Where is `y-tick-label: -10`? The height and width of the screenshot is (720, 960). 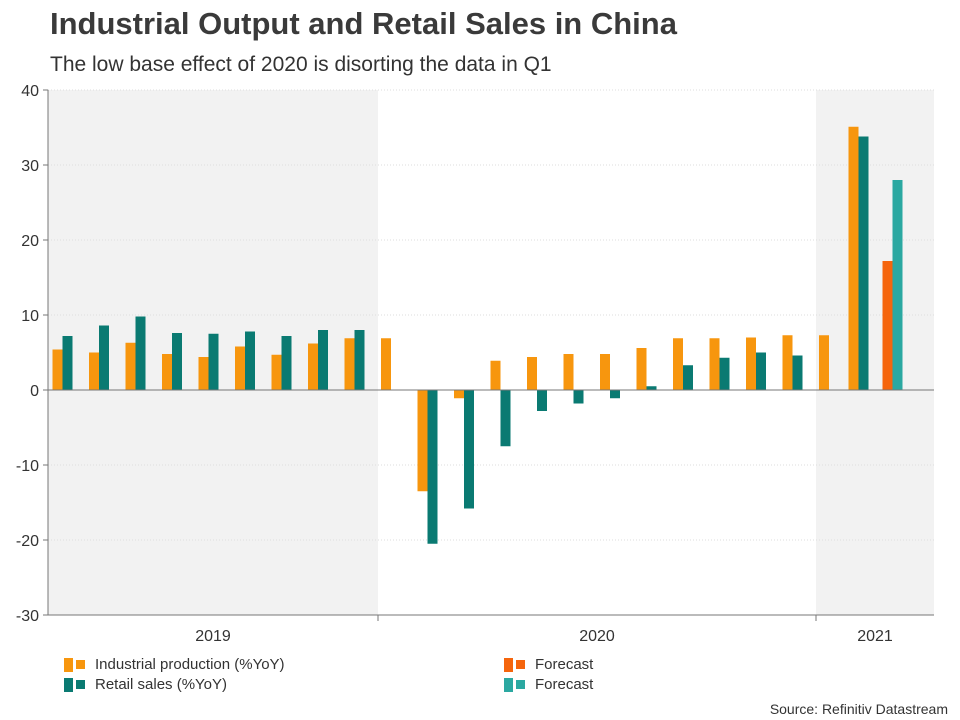 y-tick-label: -10 is located at coordinates (27, 466).